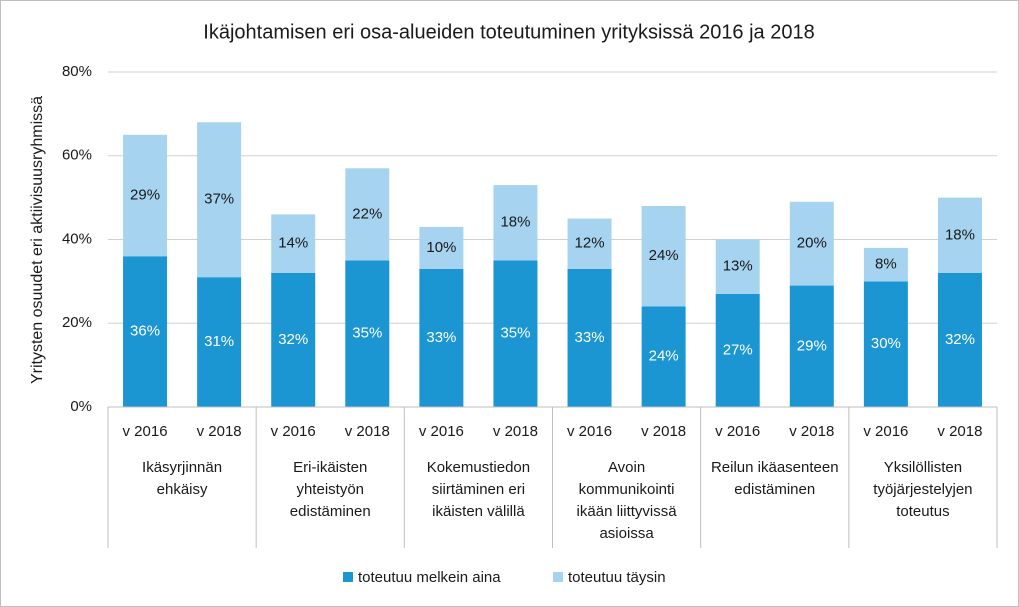 The image size is (1019, 607). Describe the element at coordinates (626, 533) in the screenshot. I see `group-label: asioissa` at that location.